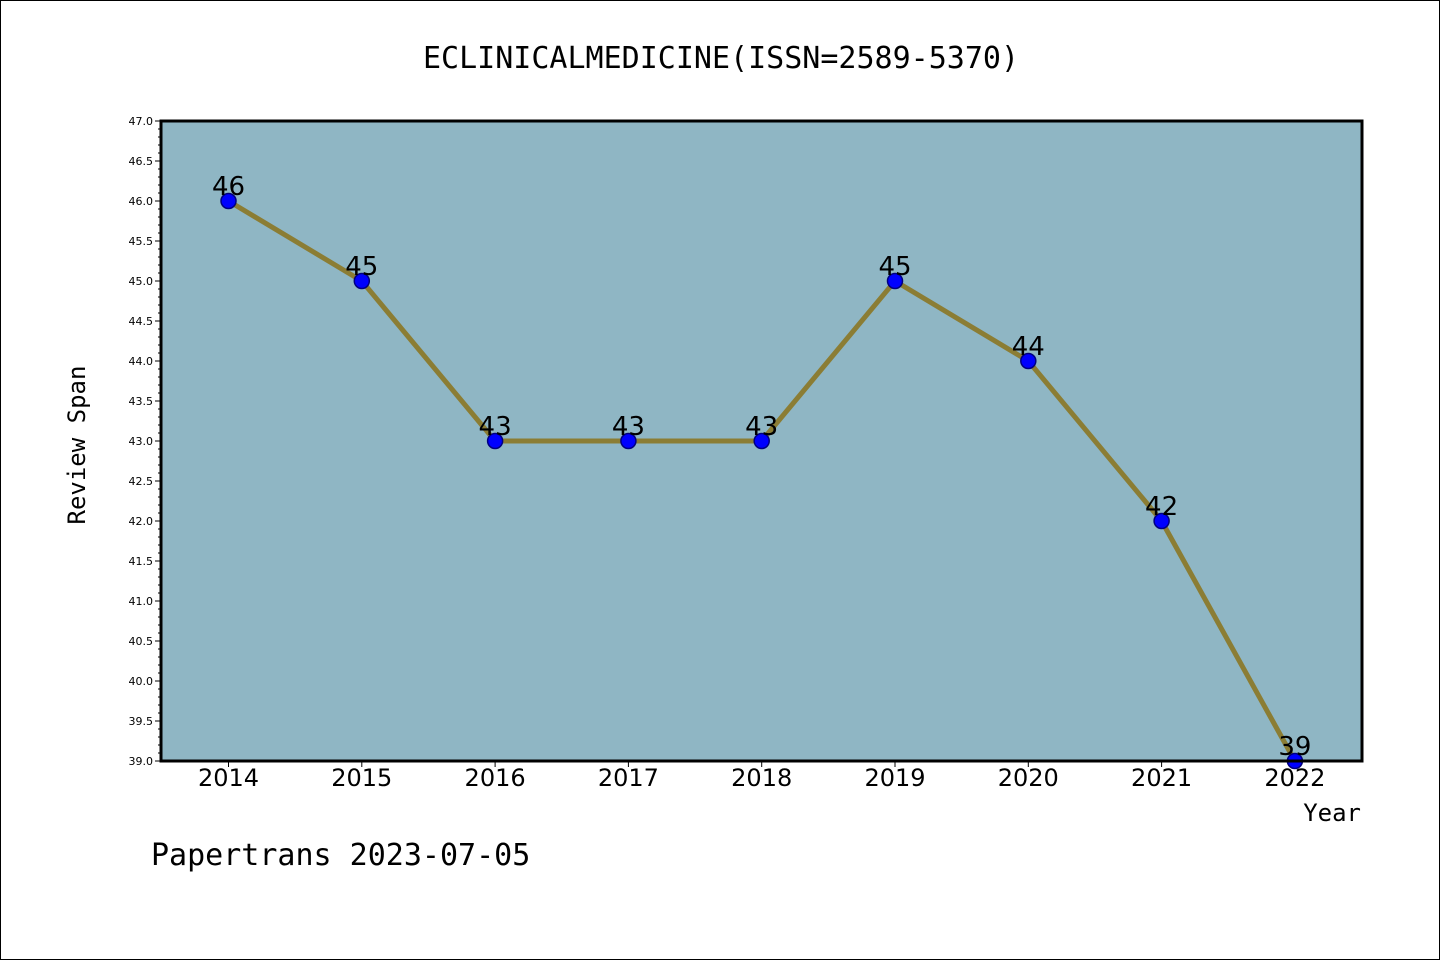  What do you see at coordinates (141, 561) in the screenshot?
I see `y-tick-label: 41.5` at bounding box center [141, 561].